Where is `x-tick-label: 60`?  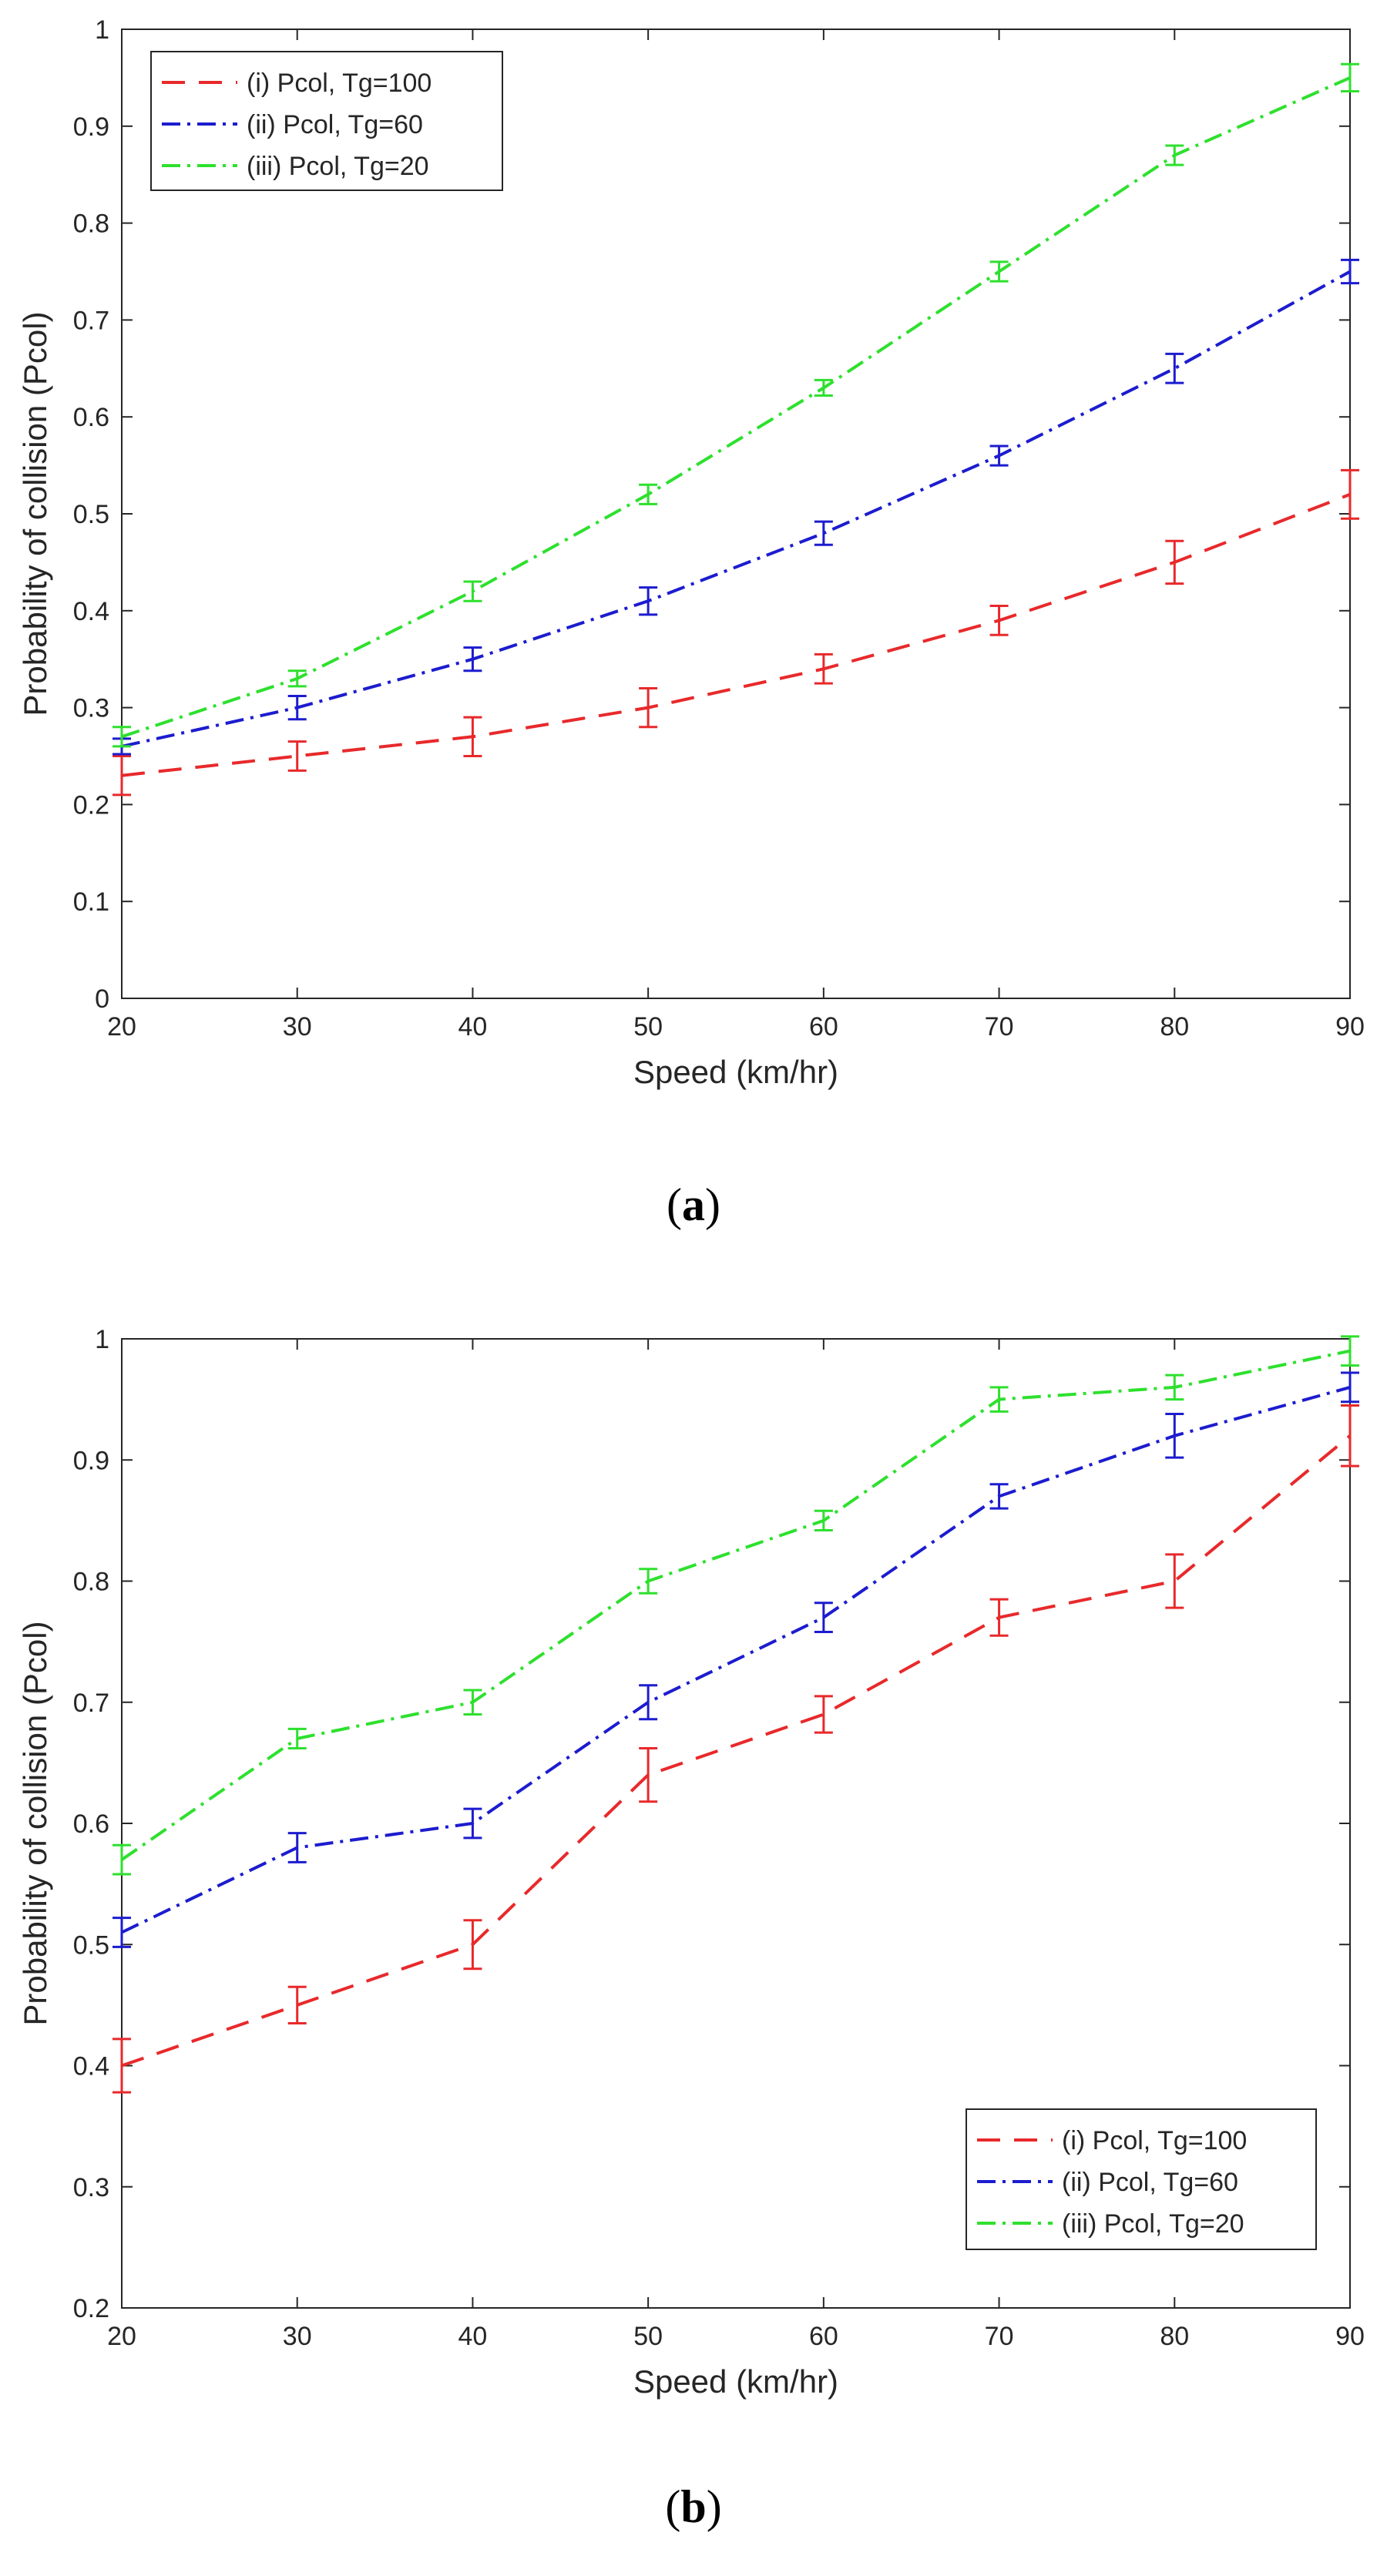 x-tick-label: 60 is located at coordinates (823, 1026).